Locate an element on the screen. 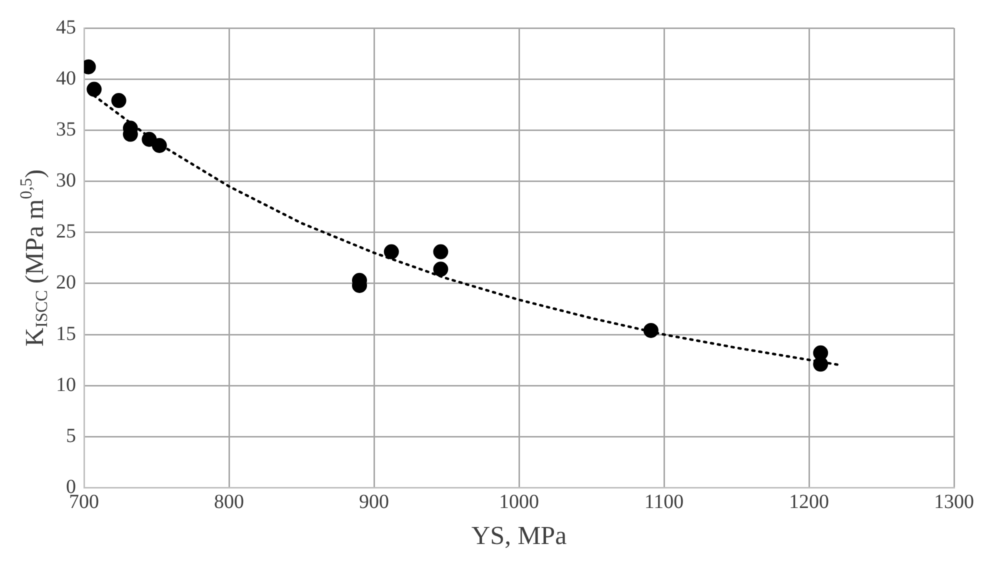 This screenshot has width=992, height=575. x-tick-label: 800 is located at coordinates (229, 502).